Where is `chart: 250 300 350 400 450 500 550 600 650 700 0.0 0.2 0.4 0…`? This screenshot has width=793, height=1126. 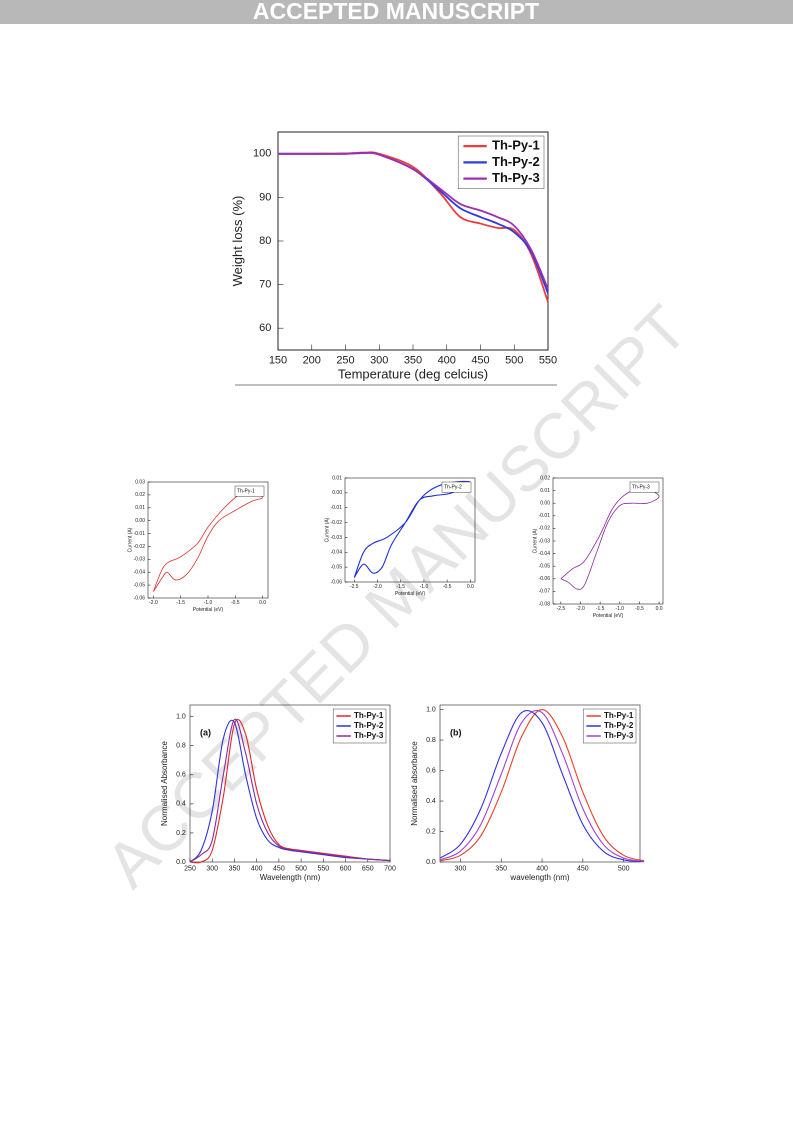 chart: 250 300 350 400 450 500 550 600 650 700 0.0 0.2 0.4 0… is located at coordinates (278, 793).